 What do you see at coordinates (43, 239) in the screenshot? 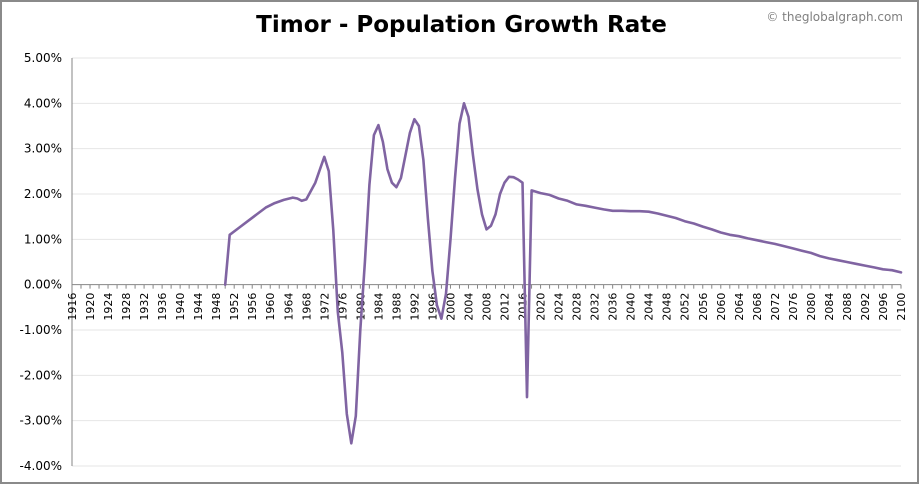
I see `y-tick-label: 1.00%` at bounding box center [43, 239].